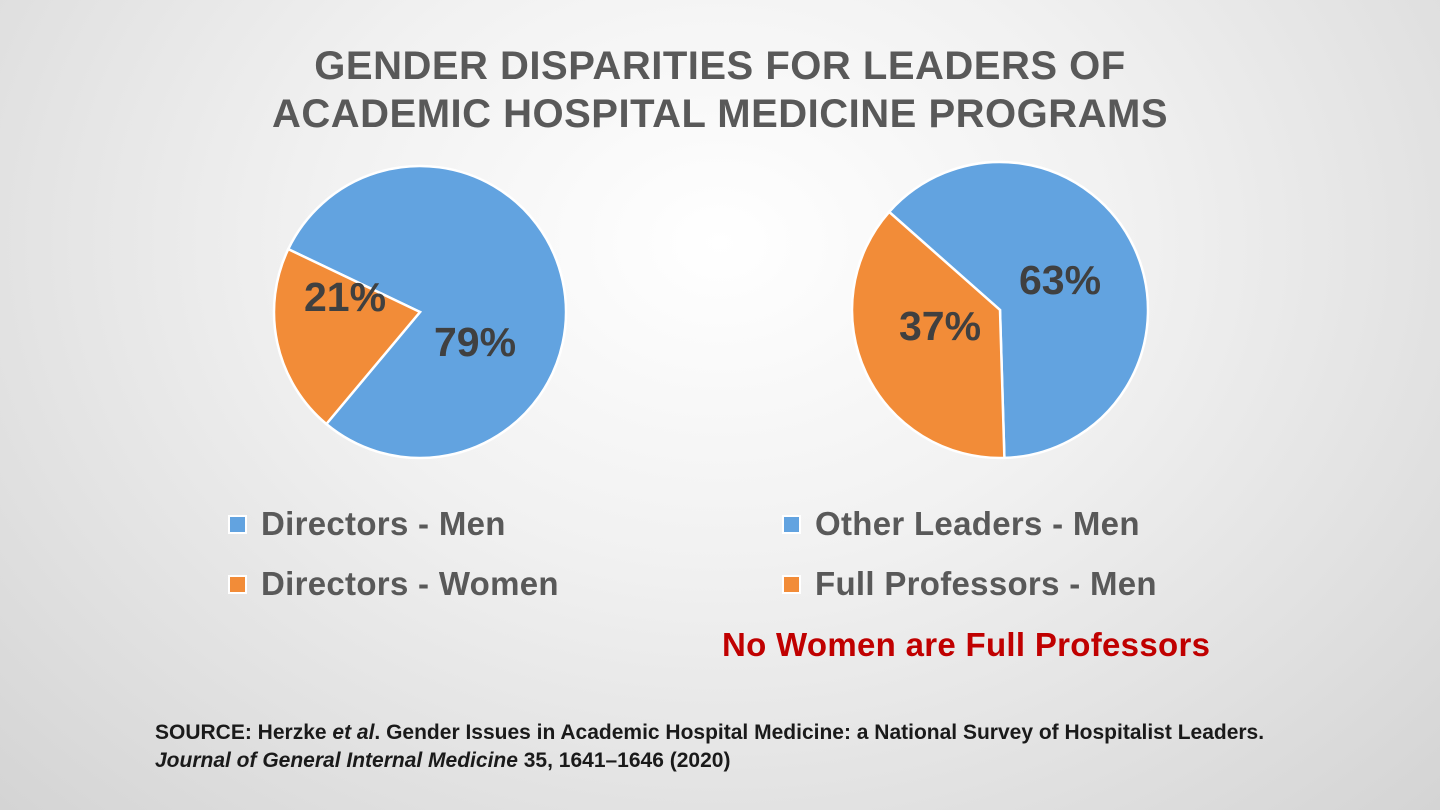  I want to click on pie-data-label: 79%, so click(475, 342).